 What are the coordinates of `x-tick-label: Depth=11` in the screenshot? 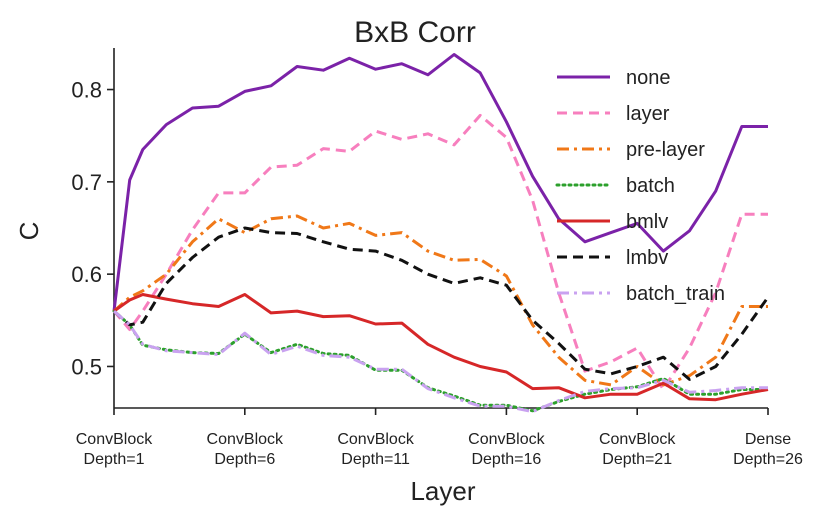 It's located at (375, 459).